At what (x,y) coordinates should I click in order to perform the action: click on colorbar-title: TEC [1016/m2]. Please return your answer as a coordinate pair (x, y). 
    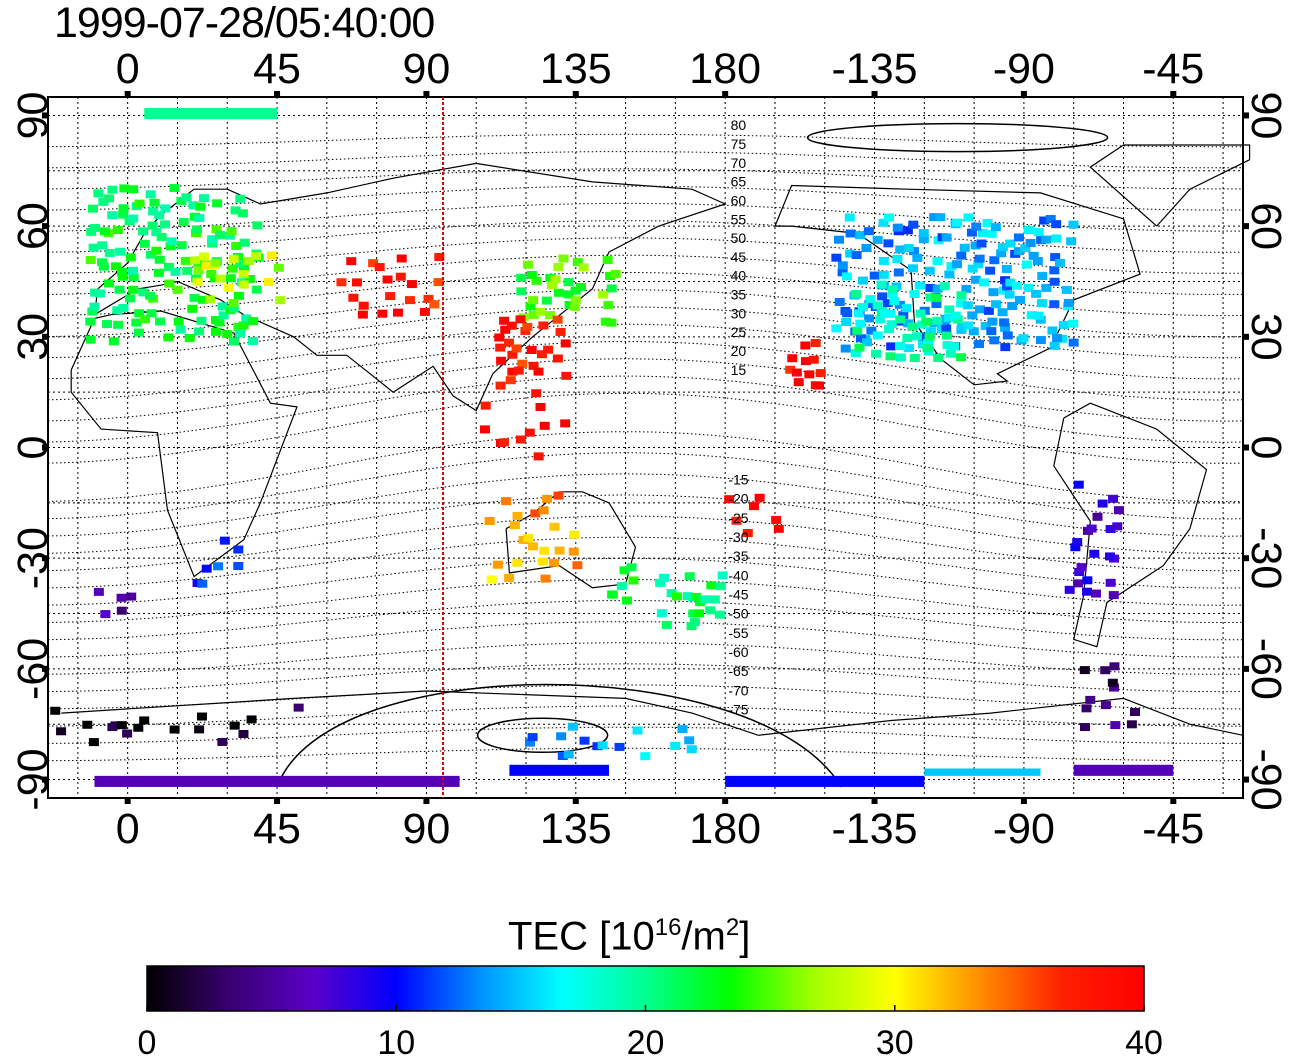
    Looking at the image, I should click on (629, 932).